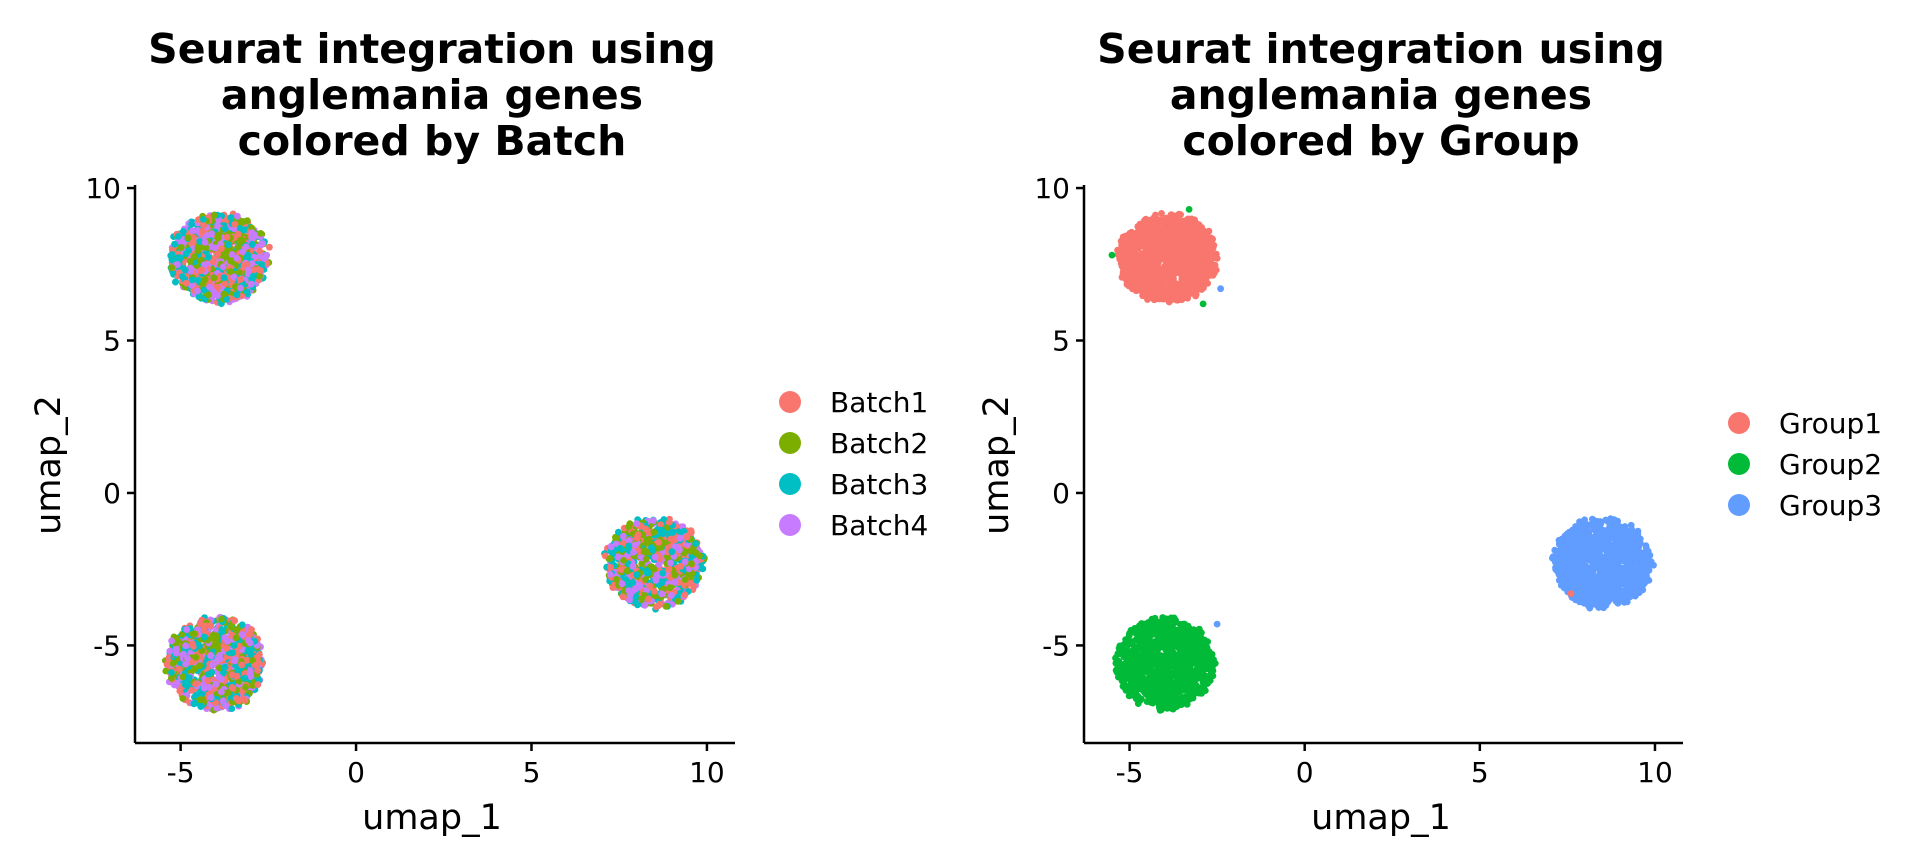 The height and width of the screenshot is (865, 1920). What do you see at coordinates (432, 95) in the screenshot?
I see `chart-title-line-2: anglemania genes` at bounding box center [432, 95].